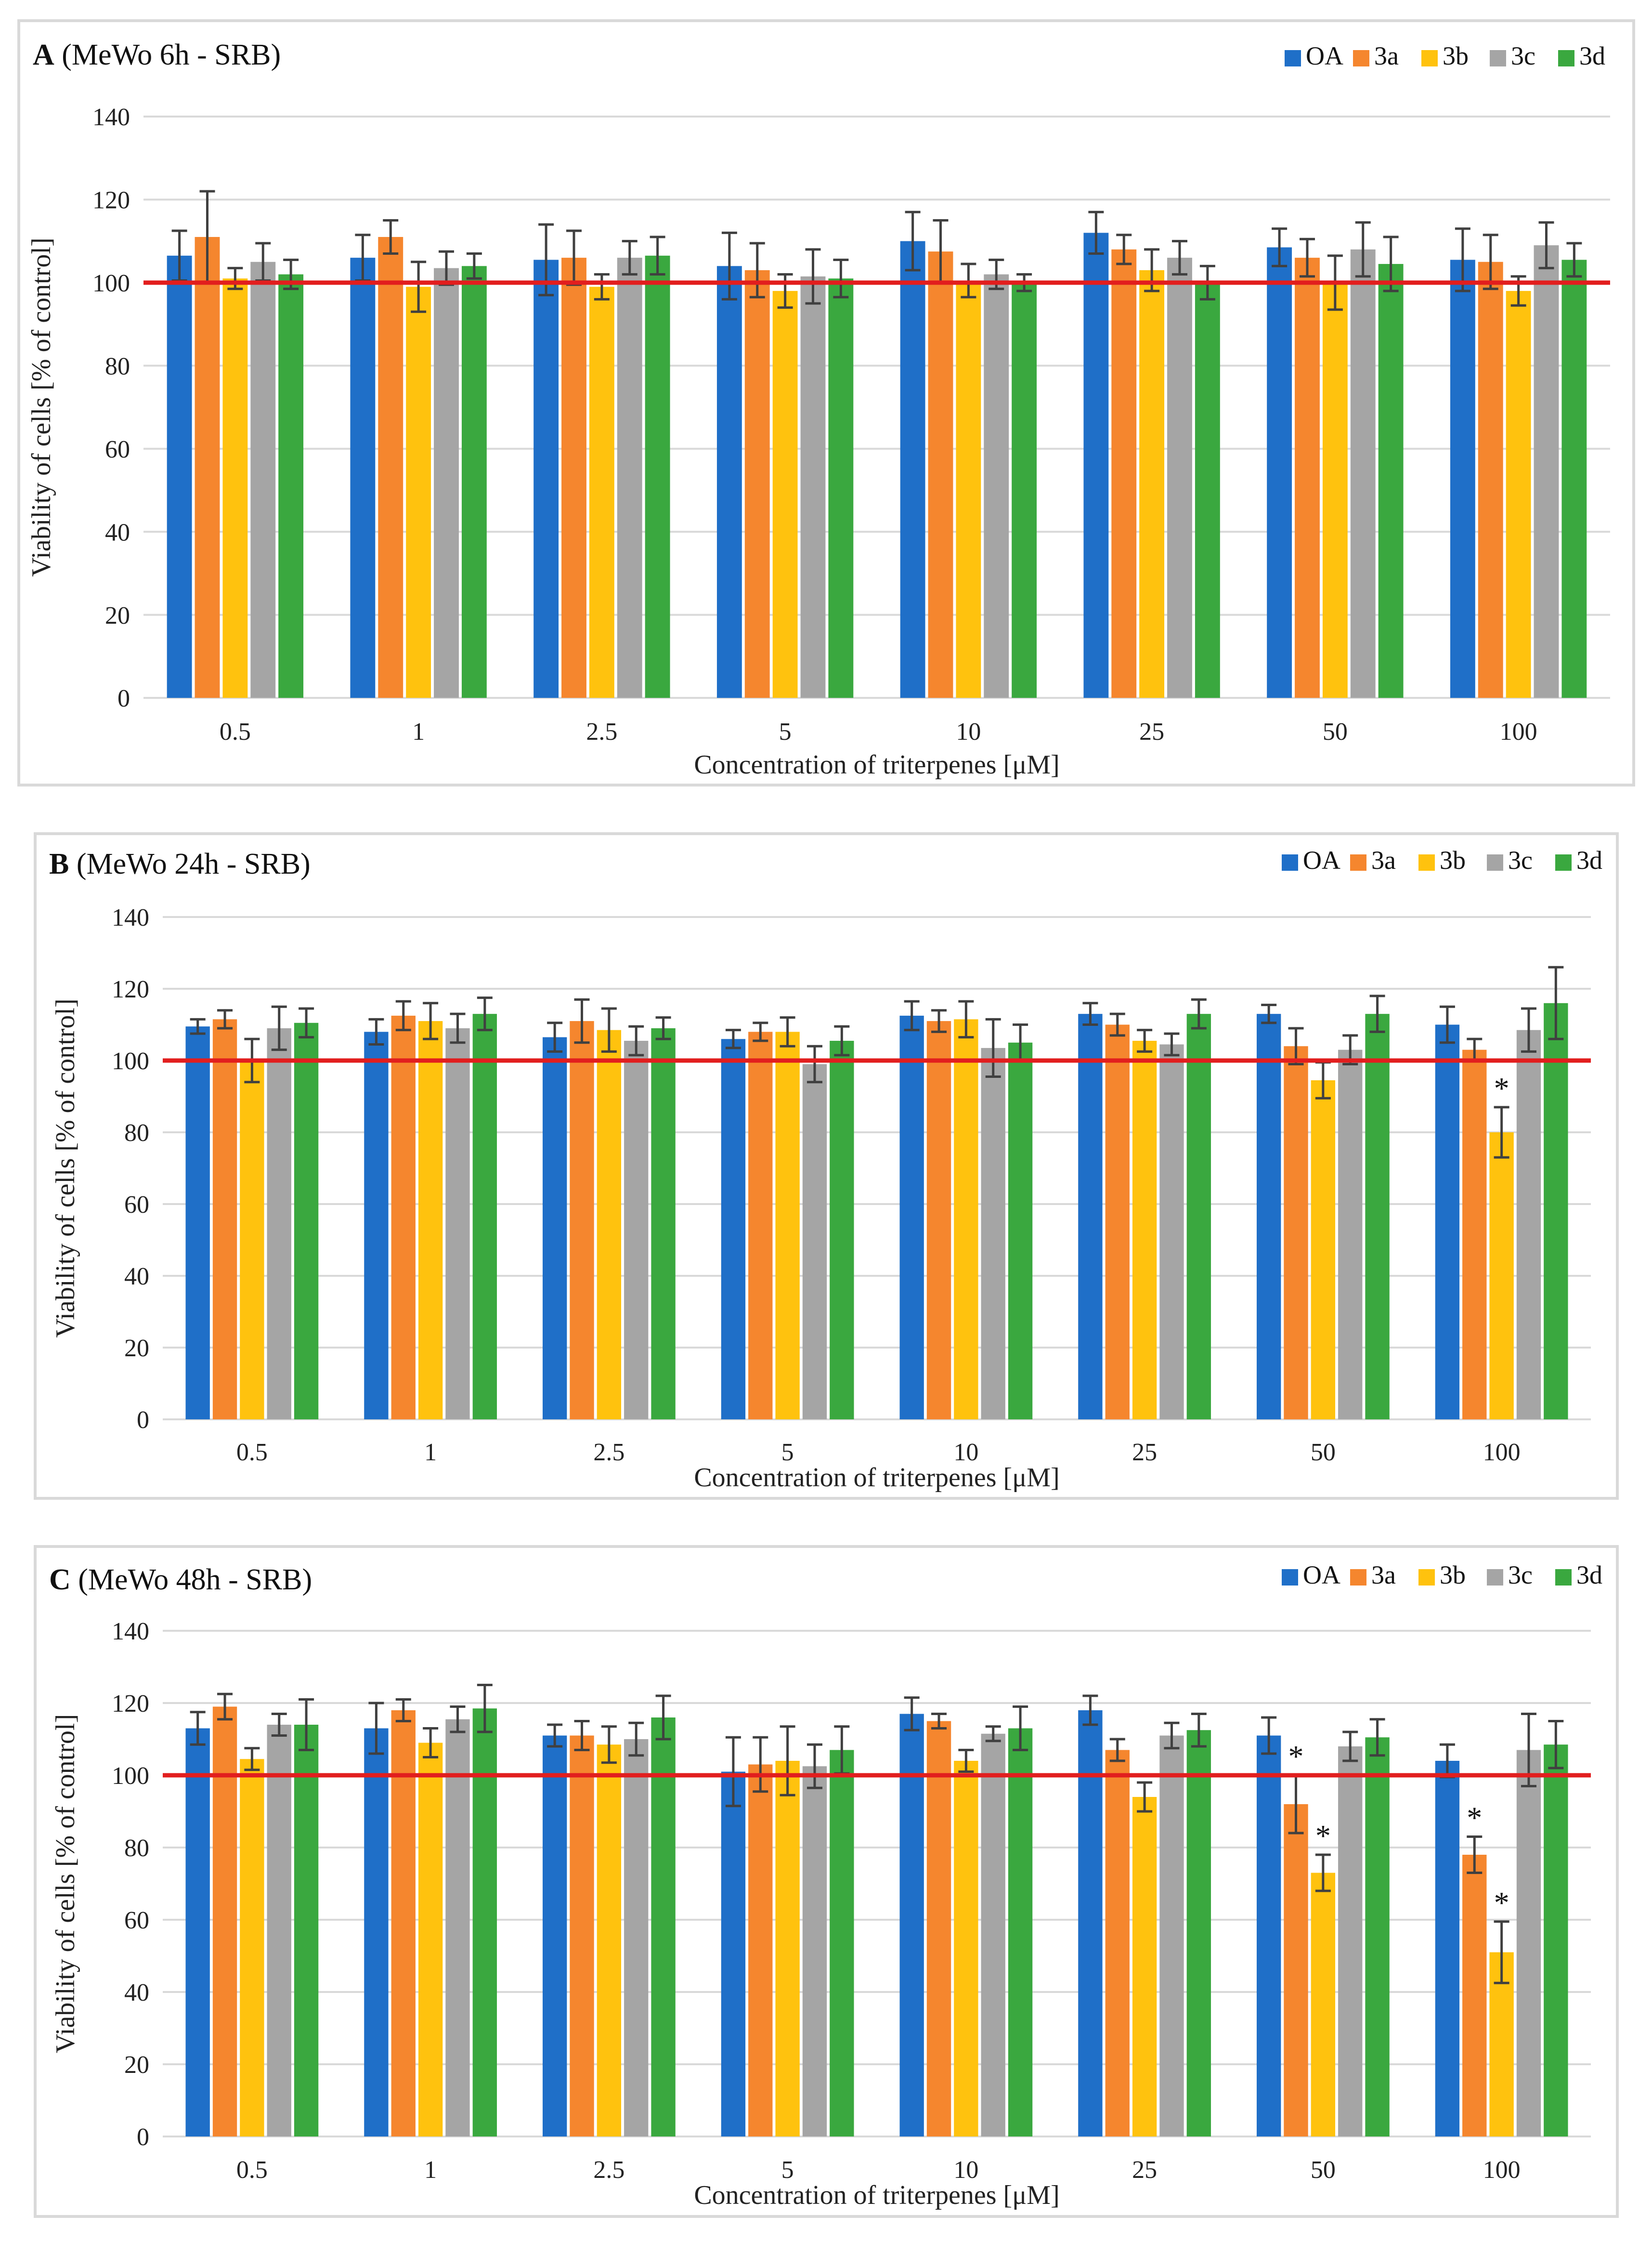 The image size is (1652, 2241). I want to click on x-tick-label: 2.5, so click(609, 2170).